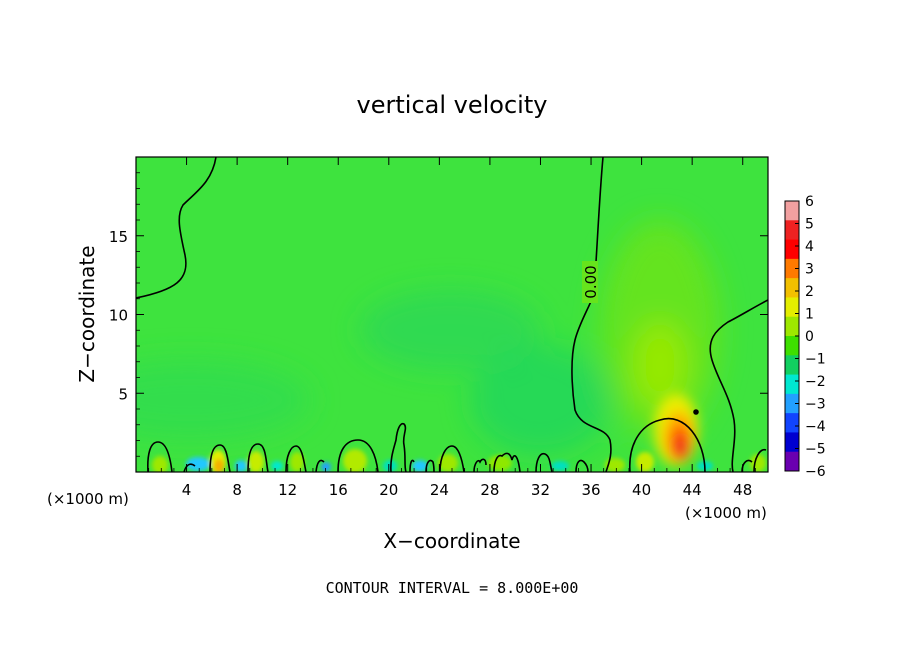 The width and height of the screenshot is (904, 654). What do you see at coordinates (809, 202) in the screenshot?
I see `colorbar-label: 6` at bounding box center [809, 202].